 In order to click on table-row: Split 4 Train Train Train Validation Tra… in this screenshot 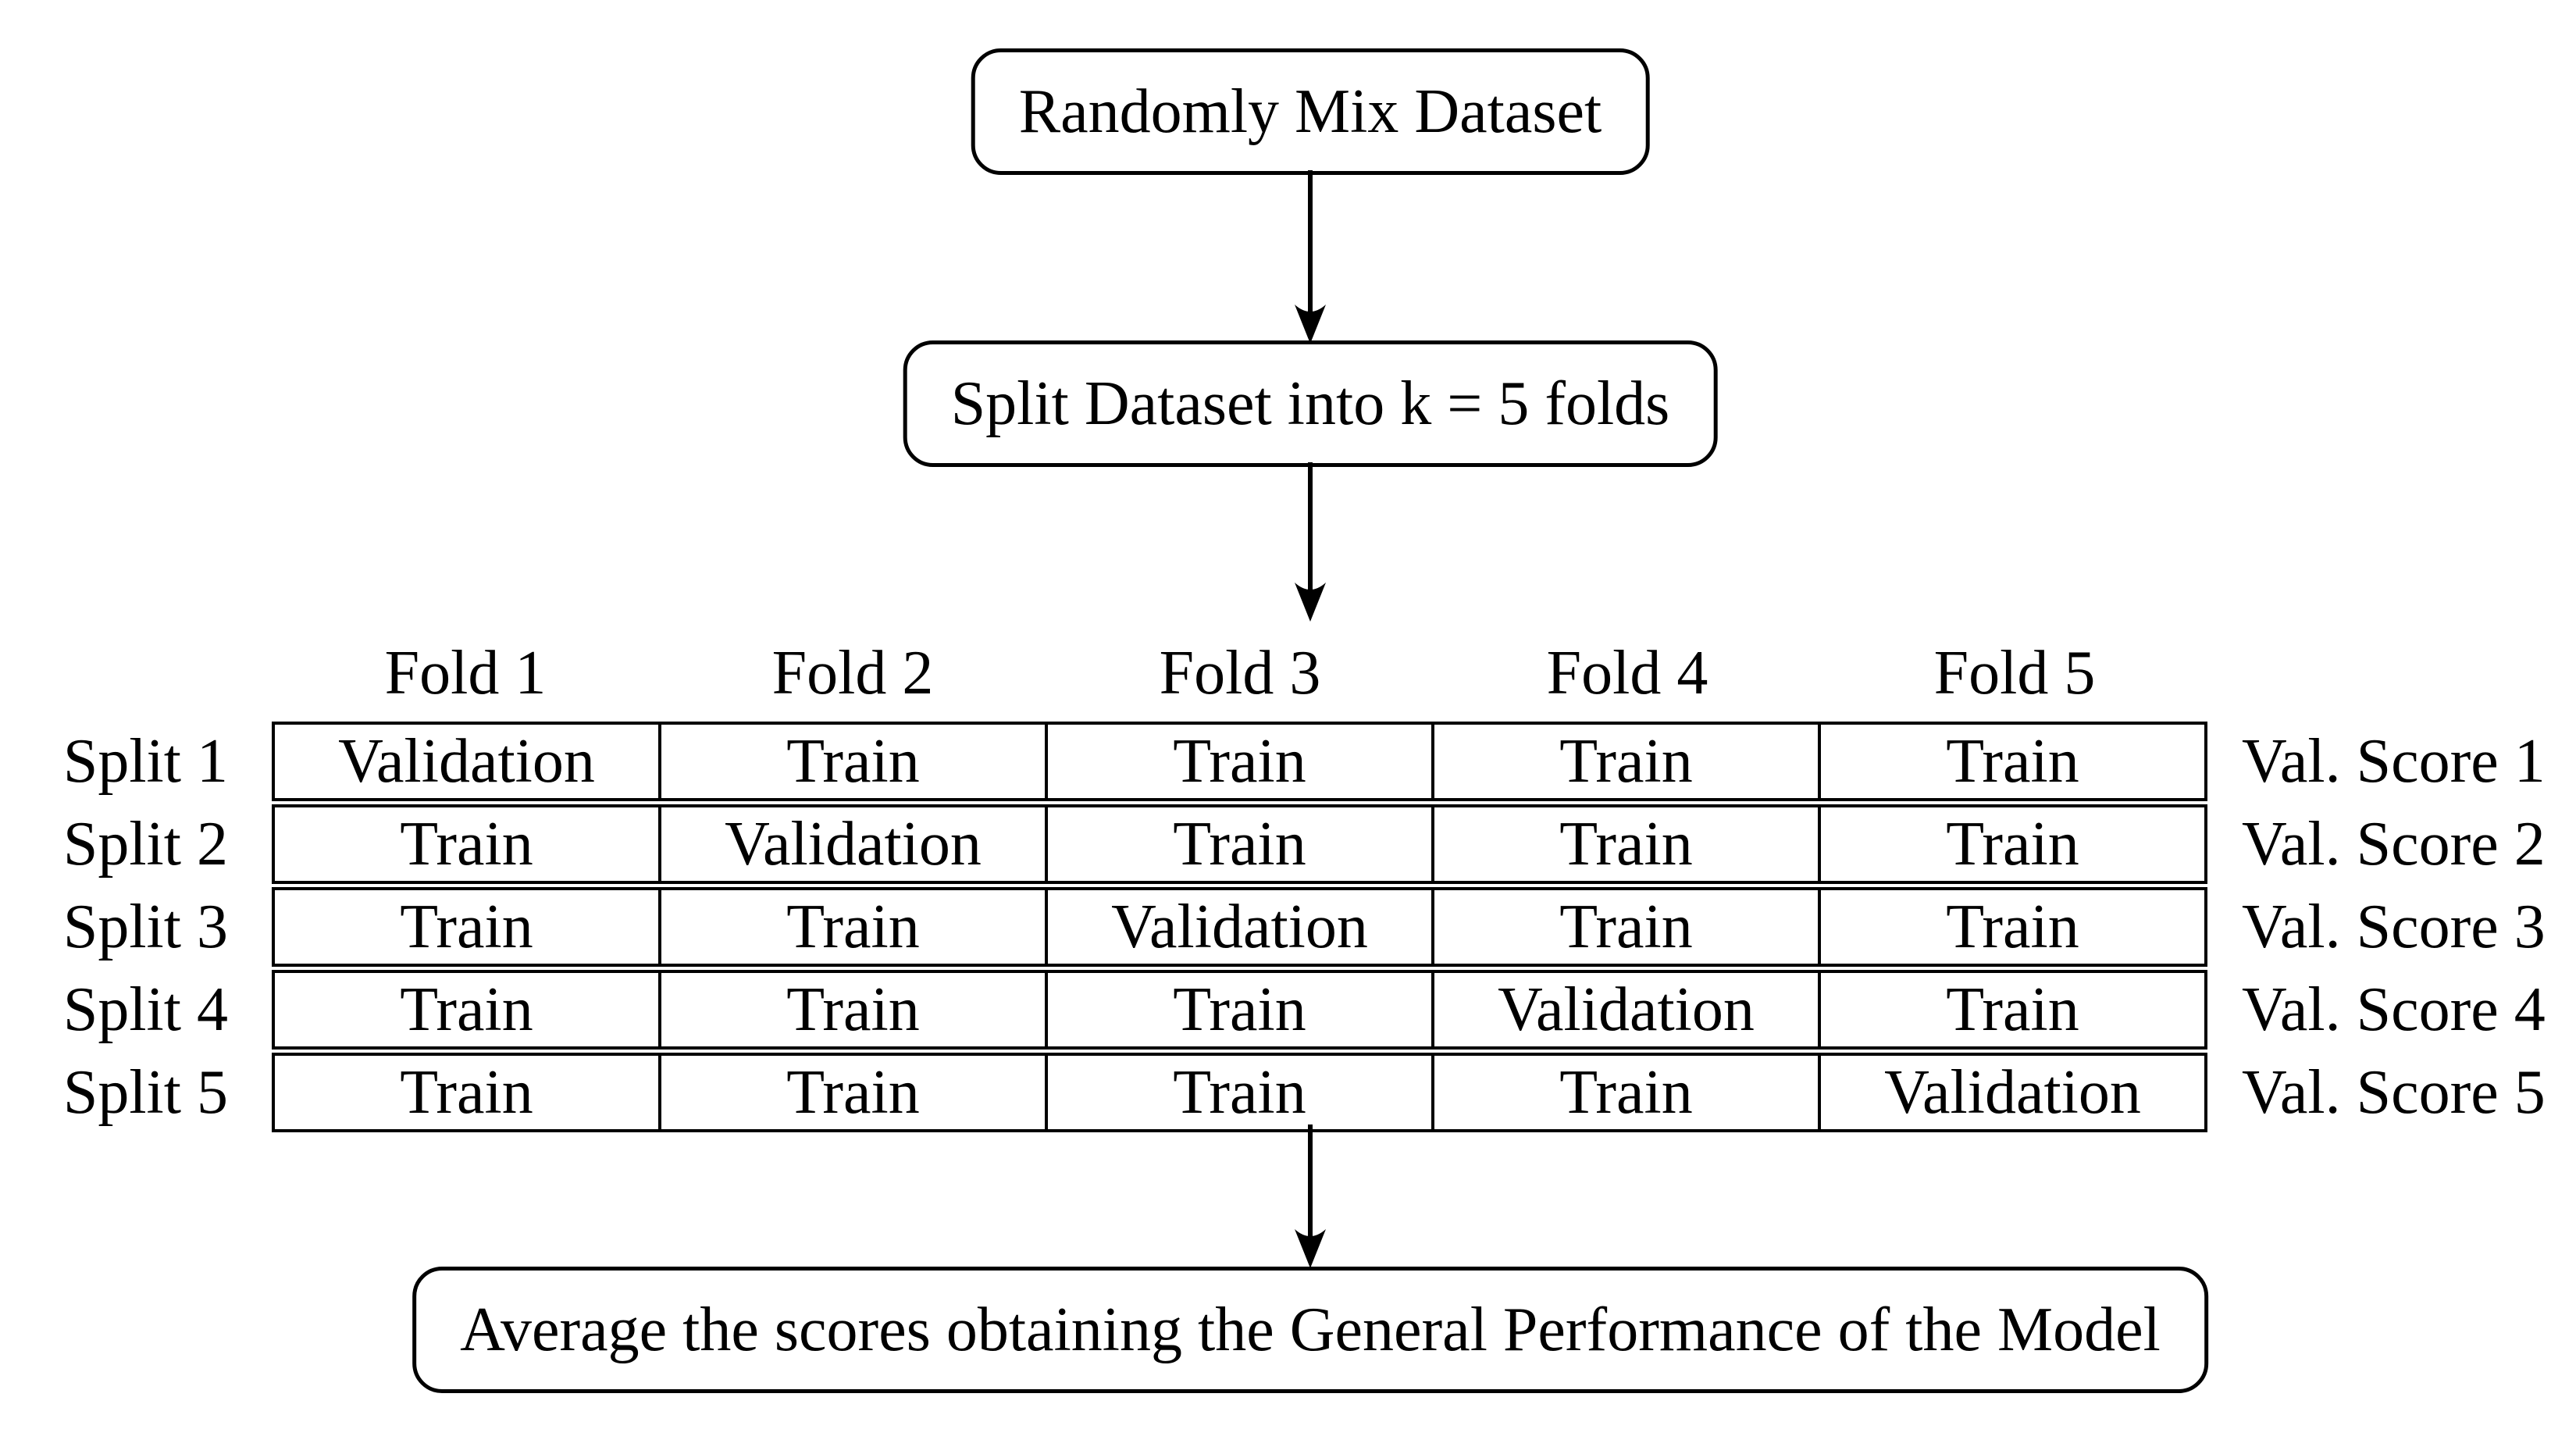, I will do `click(1273, 1010)`.